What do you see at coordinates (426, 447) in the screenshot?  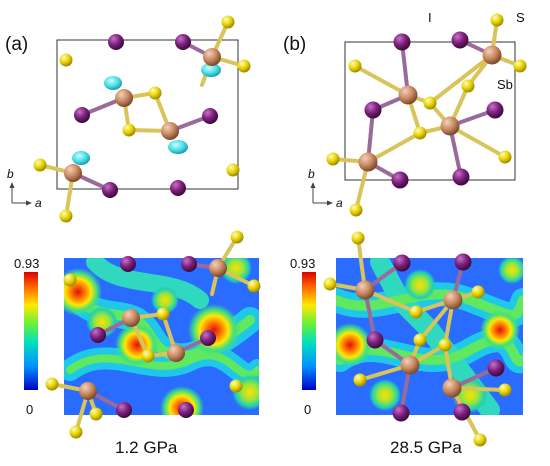 I see `pressure-label-b: 28.5 GPa` at bounding box center [426, 447].